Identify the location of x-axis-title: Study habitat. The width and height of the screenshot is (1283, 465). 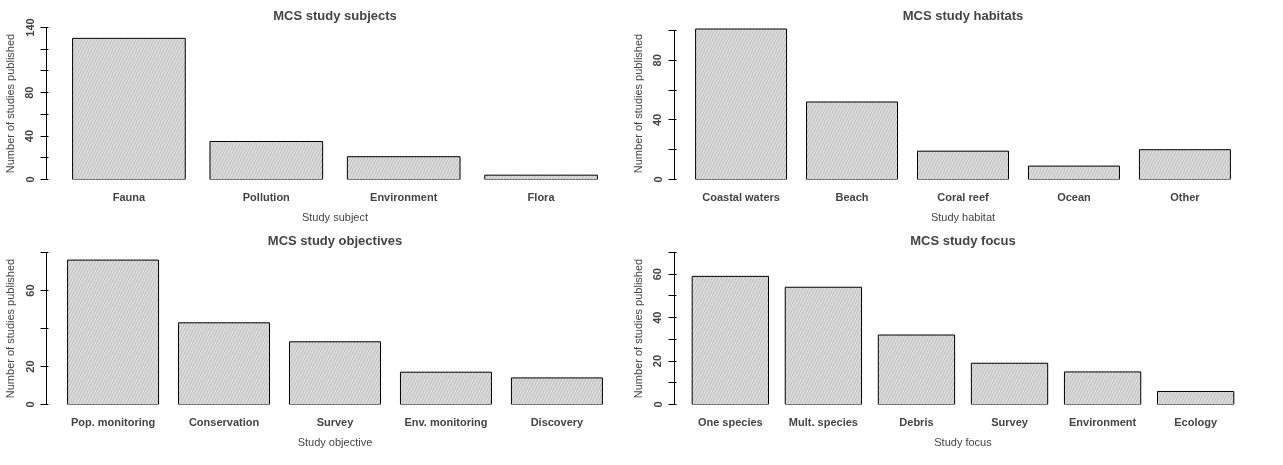
(963, 216).